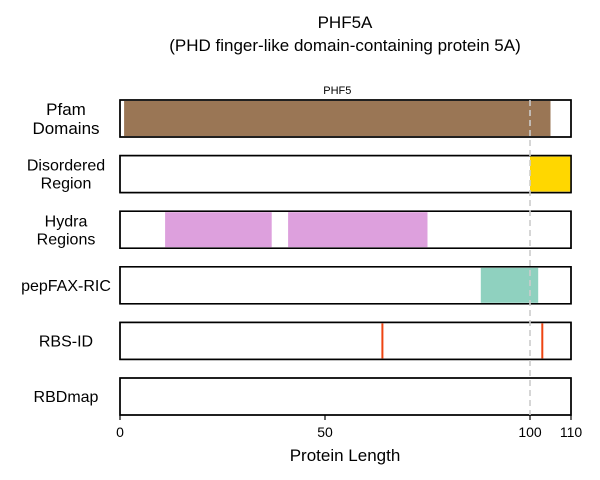 The height and width of the screenshot is (480, 600). What do you see at coordinates (120, 432) in the screenshot?
I see `x-tick-label: 0` at bounding box center [120, 432].